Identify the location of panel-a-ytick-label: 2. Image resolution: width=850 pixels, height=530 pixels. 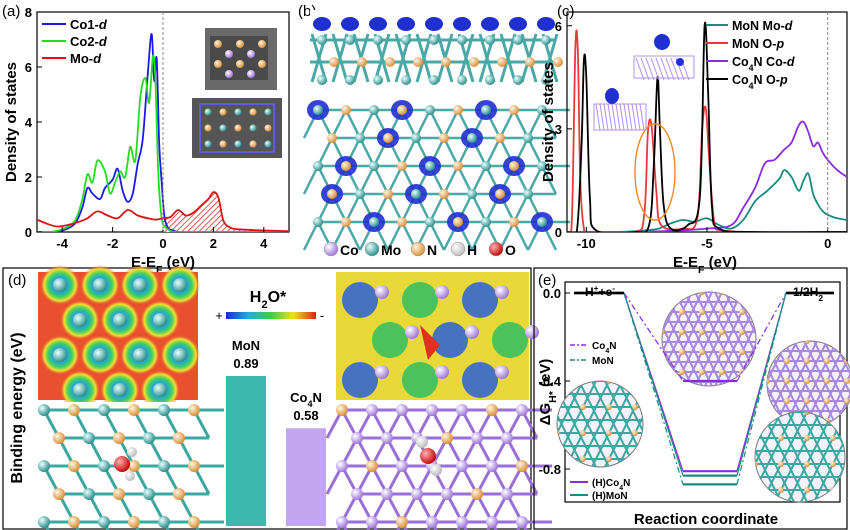
(28, 177).